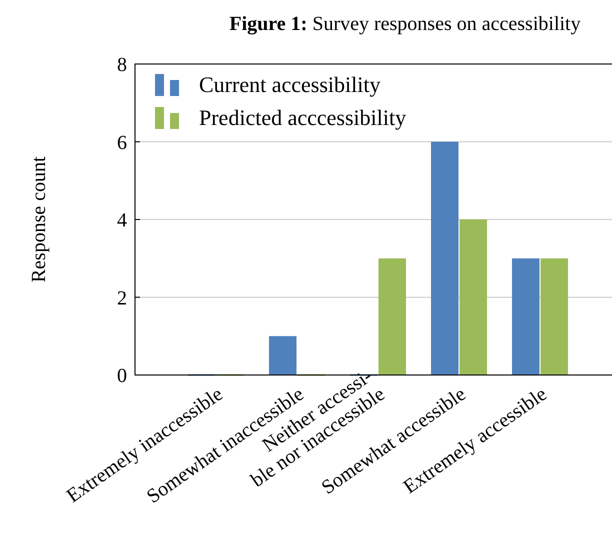  What do you see at coordinates (302, 117) in the screenshot?
I see `legend-label: Predicted acccessibility` at bounding box center [302, 117].